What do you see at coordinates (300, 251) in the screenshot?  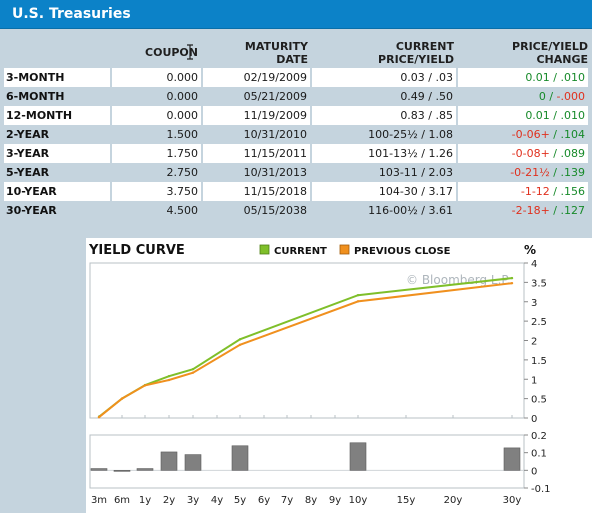 I see `legend-label-current: CURRENT` at bounding box center [300, 251].